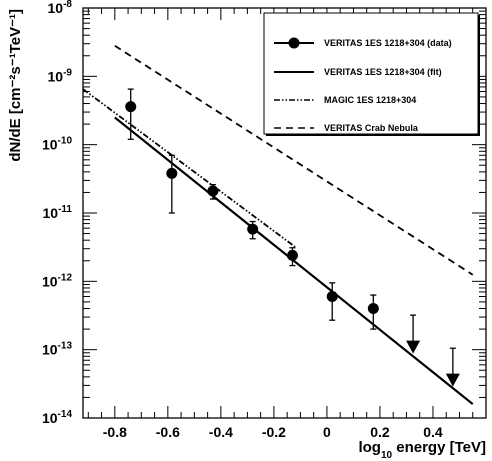 The height and width of the screenshot is (461, 492). What do you see at coordinates (370, 100) in the screenshot?
I see `legend-label: MAGIC 1ES 1218+304` at bounding box center [370, 100].